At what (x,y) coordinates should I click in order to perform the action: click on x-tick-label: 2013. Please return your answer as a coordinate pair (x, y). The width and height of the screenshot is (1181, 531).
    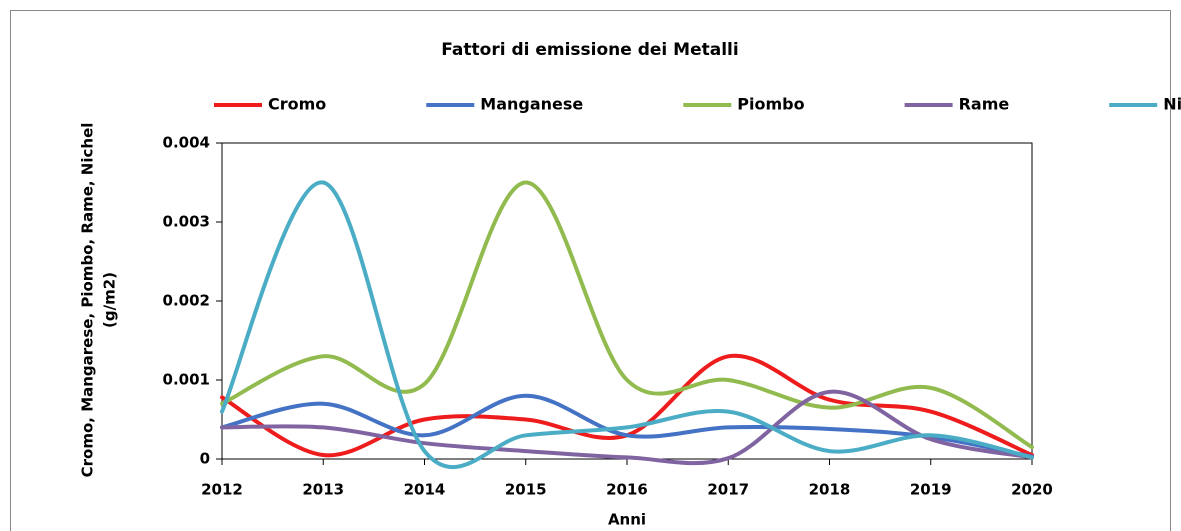
    Looking at the image, I should click on (323, 490).